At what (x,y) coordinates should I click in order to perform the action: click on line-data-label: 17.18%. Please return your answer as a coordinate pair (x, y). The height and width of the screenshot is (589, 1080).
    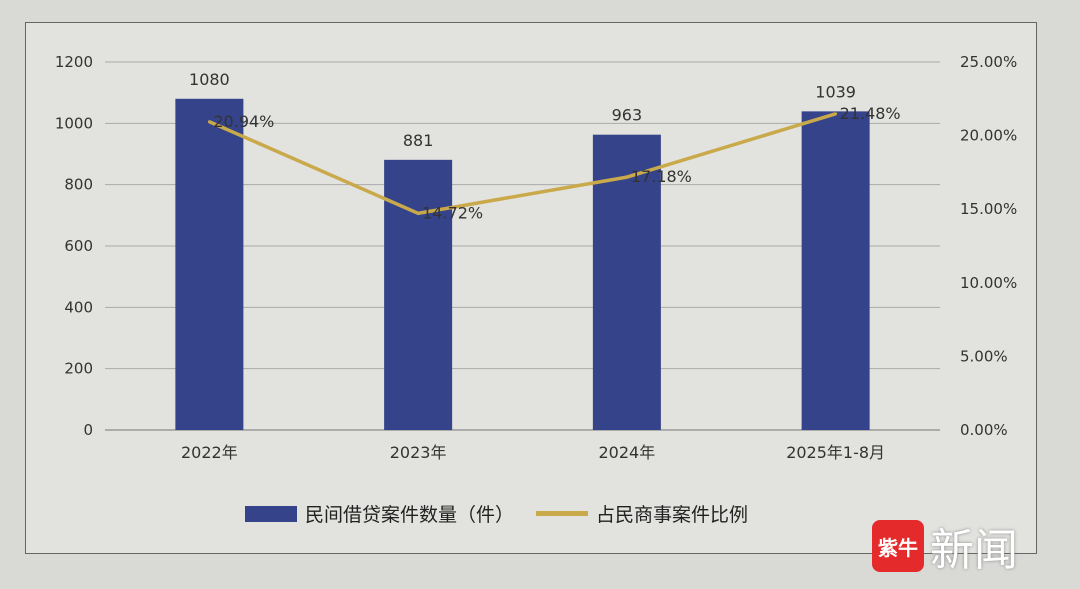
    Looking at the image, I should click on (661, 176).